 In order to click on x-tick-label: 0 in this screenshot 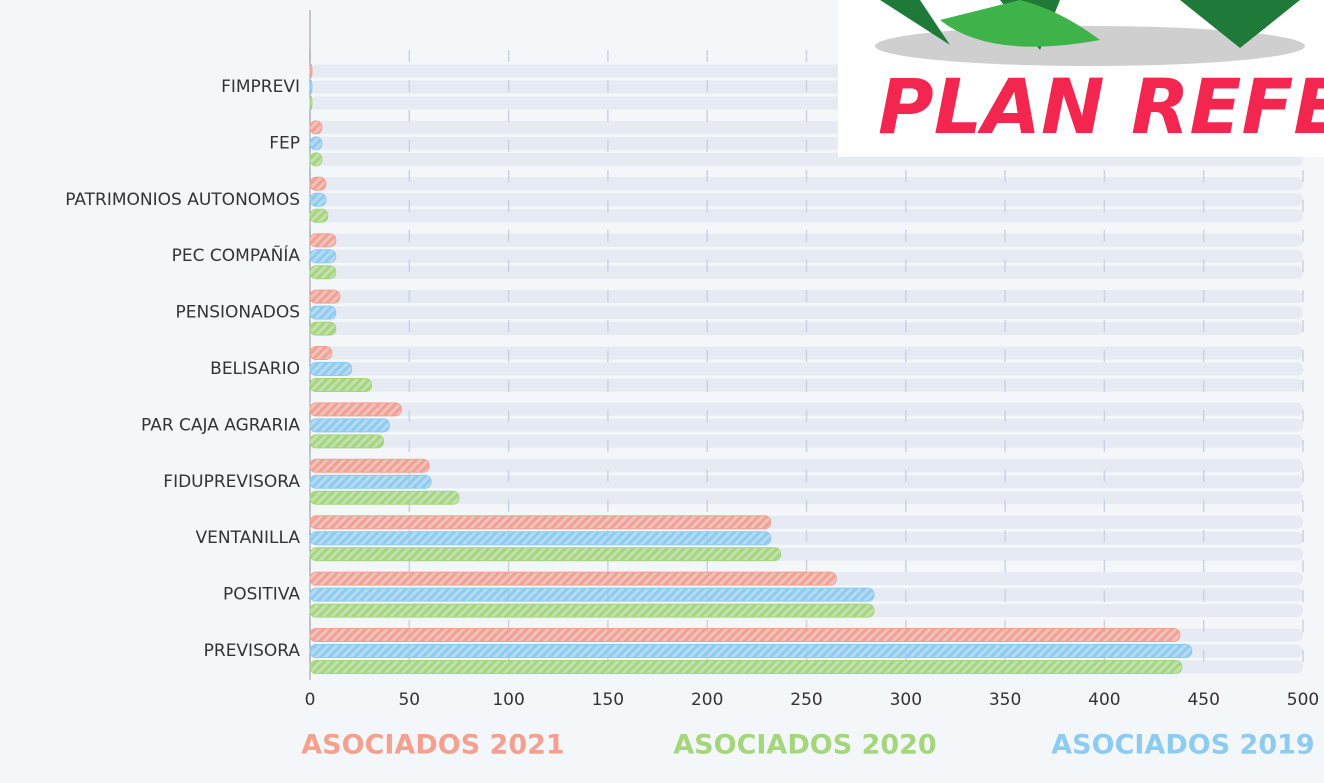, I will do `click(310, 700)`.